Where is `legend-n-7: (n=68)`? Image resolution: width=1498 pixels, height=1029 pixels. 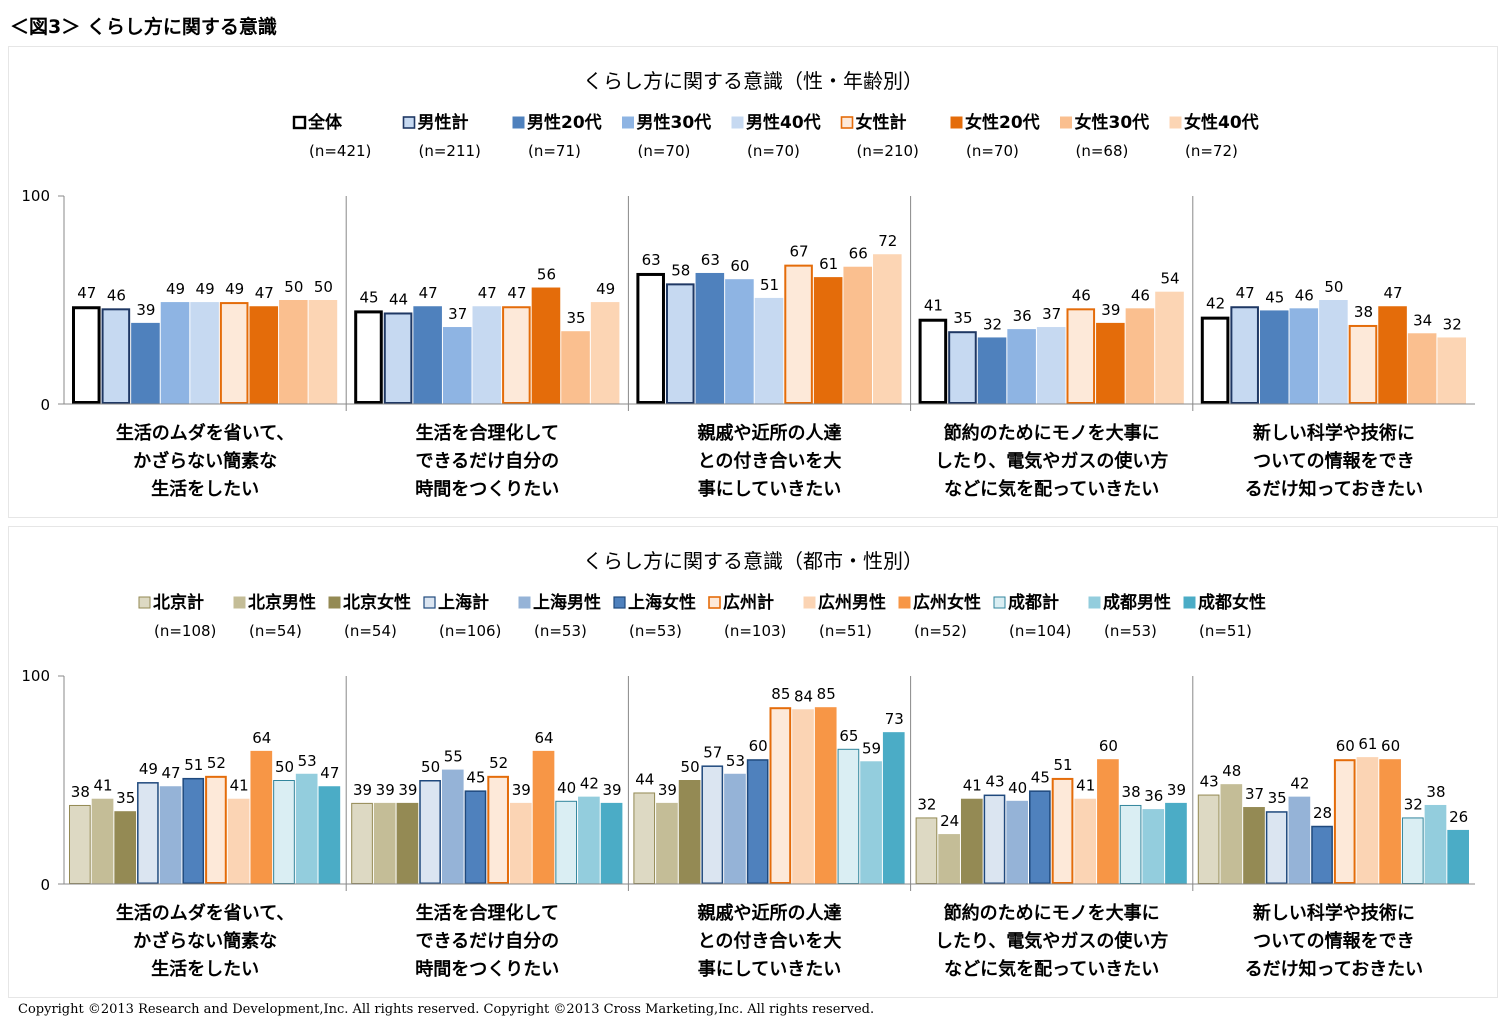
legend-n-7: (n=68) is located at coordinates (1102, 151).